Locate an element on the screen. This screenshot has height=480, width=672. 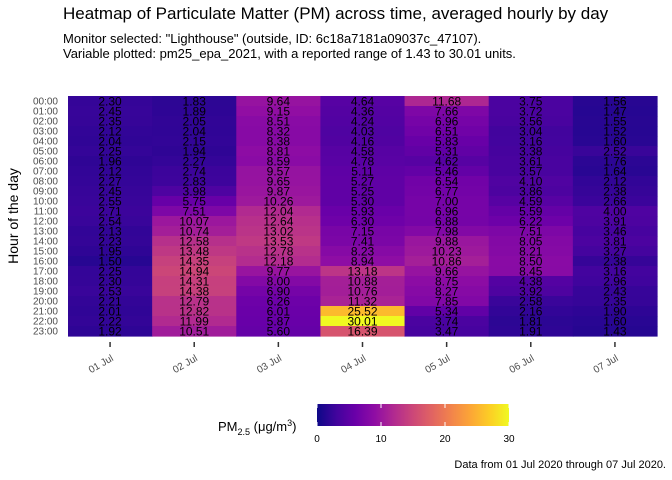
x-tick-label: 06 Jul is located at coordinates (522, 364).